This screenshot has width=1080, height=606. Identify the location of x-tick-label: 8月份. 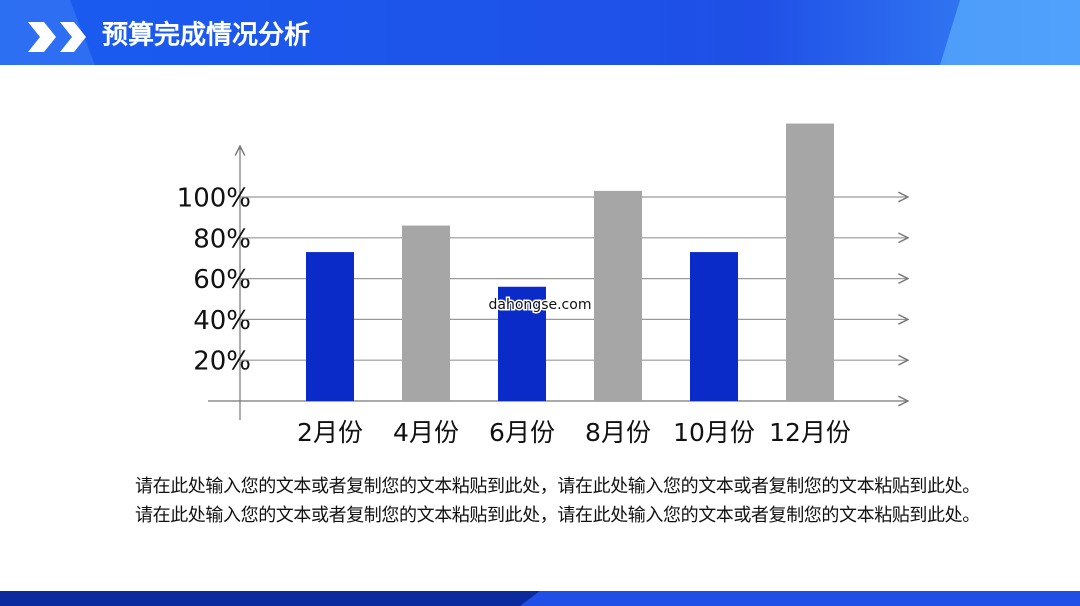
(618, 432).